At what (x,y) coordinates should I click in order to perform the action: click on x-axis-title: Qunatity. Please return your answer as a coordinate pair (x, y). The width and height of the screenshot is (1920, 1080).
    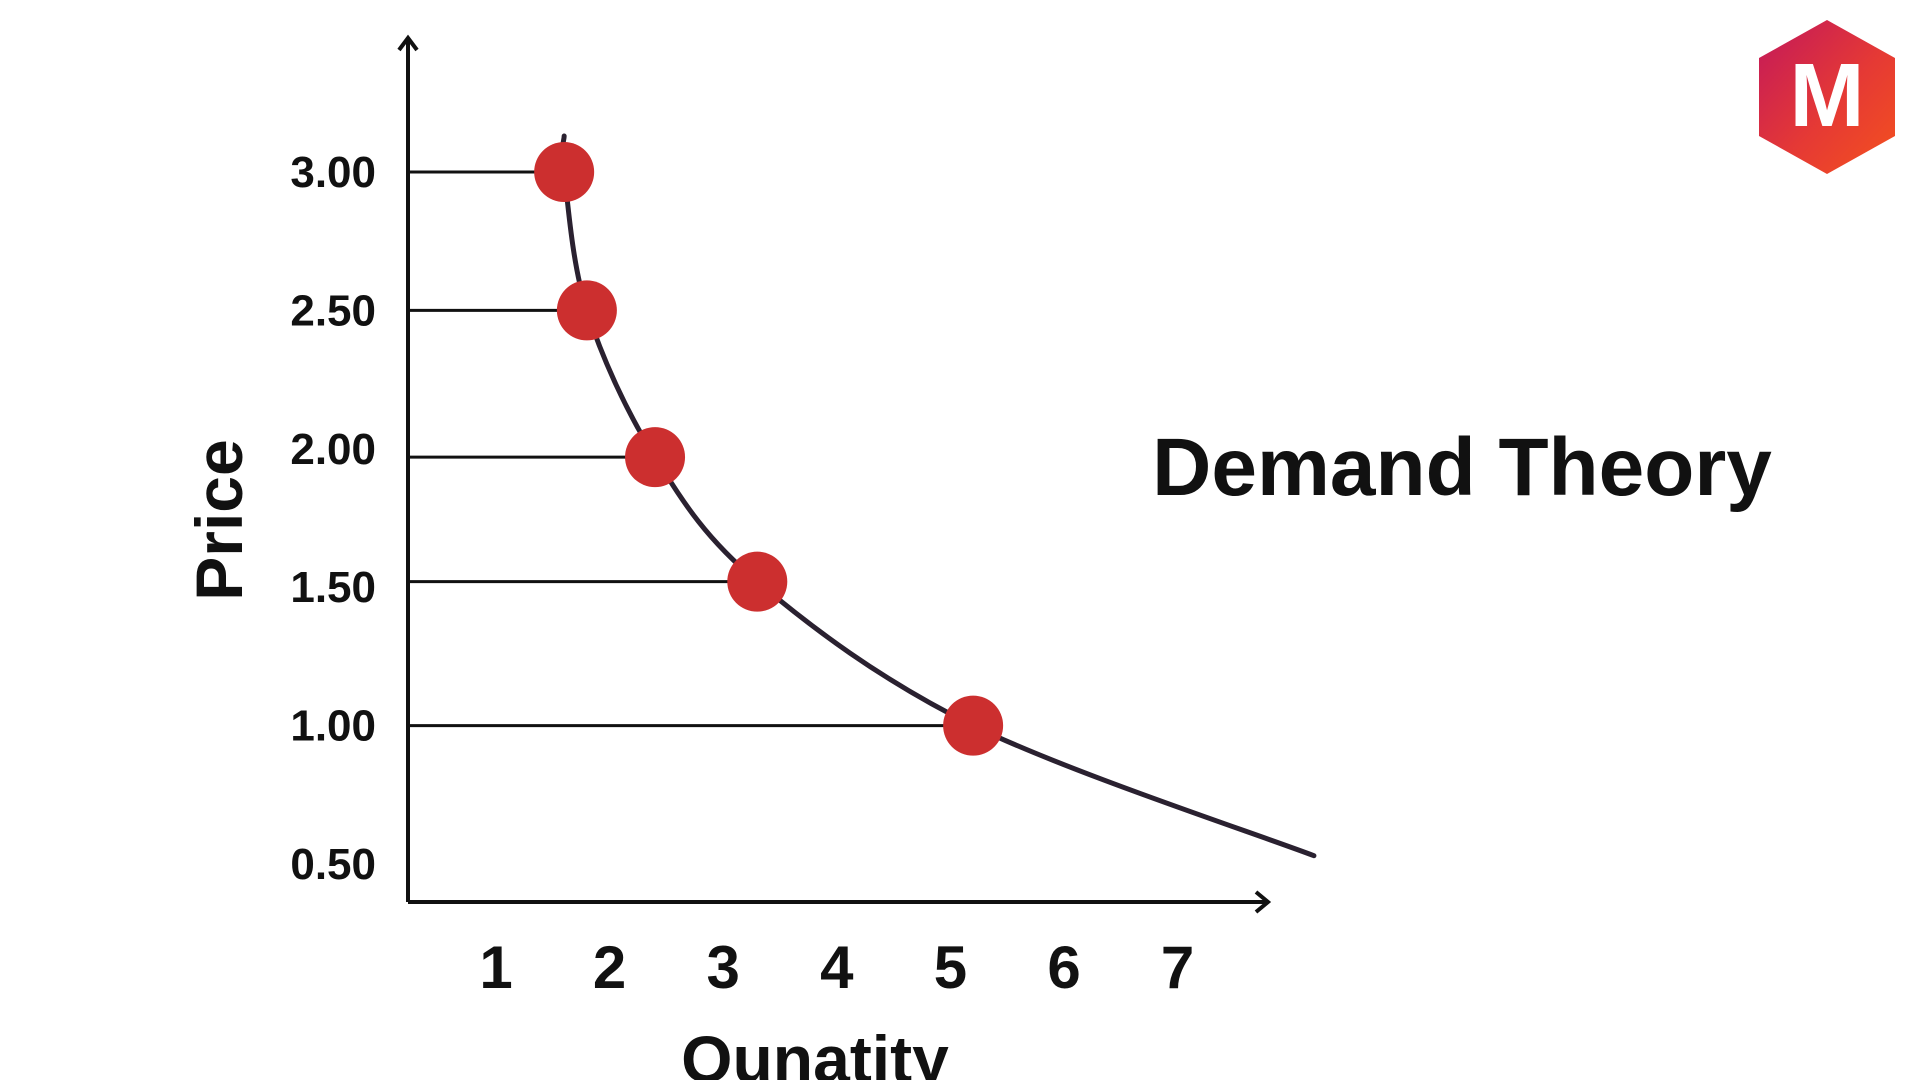
    Looking at the image, I should click on (815, 1051).